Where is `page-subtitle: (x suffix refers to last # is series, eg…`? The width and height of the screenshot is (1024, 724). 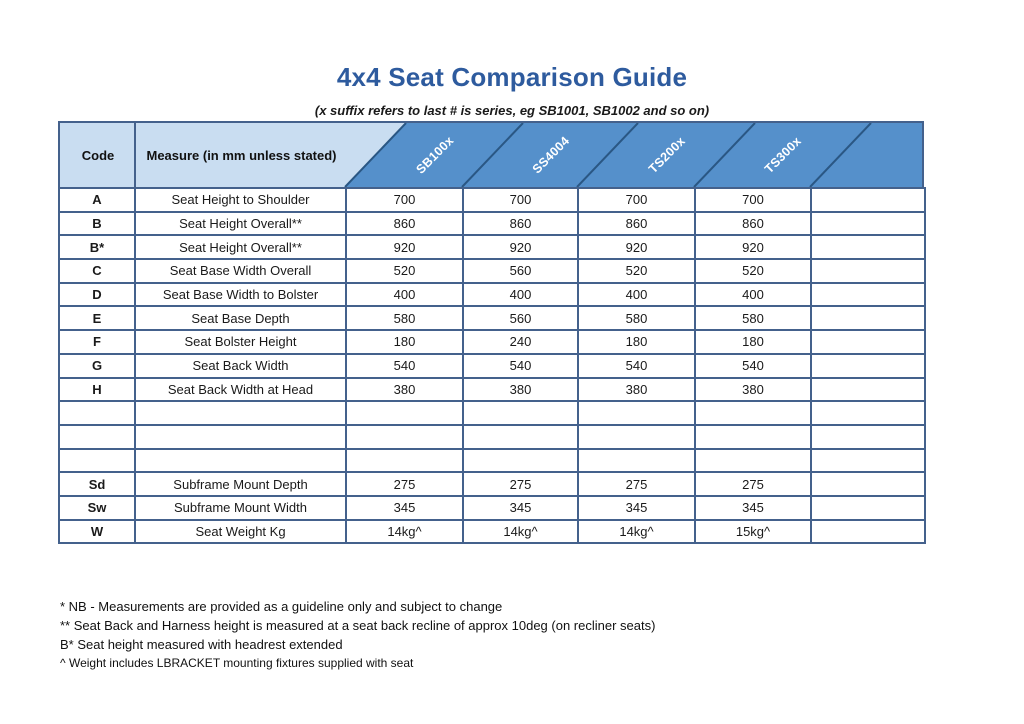
page-subtitle: (x suffix refers to last # is series, eg… is located at coordinates (512, 110).